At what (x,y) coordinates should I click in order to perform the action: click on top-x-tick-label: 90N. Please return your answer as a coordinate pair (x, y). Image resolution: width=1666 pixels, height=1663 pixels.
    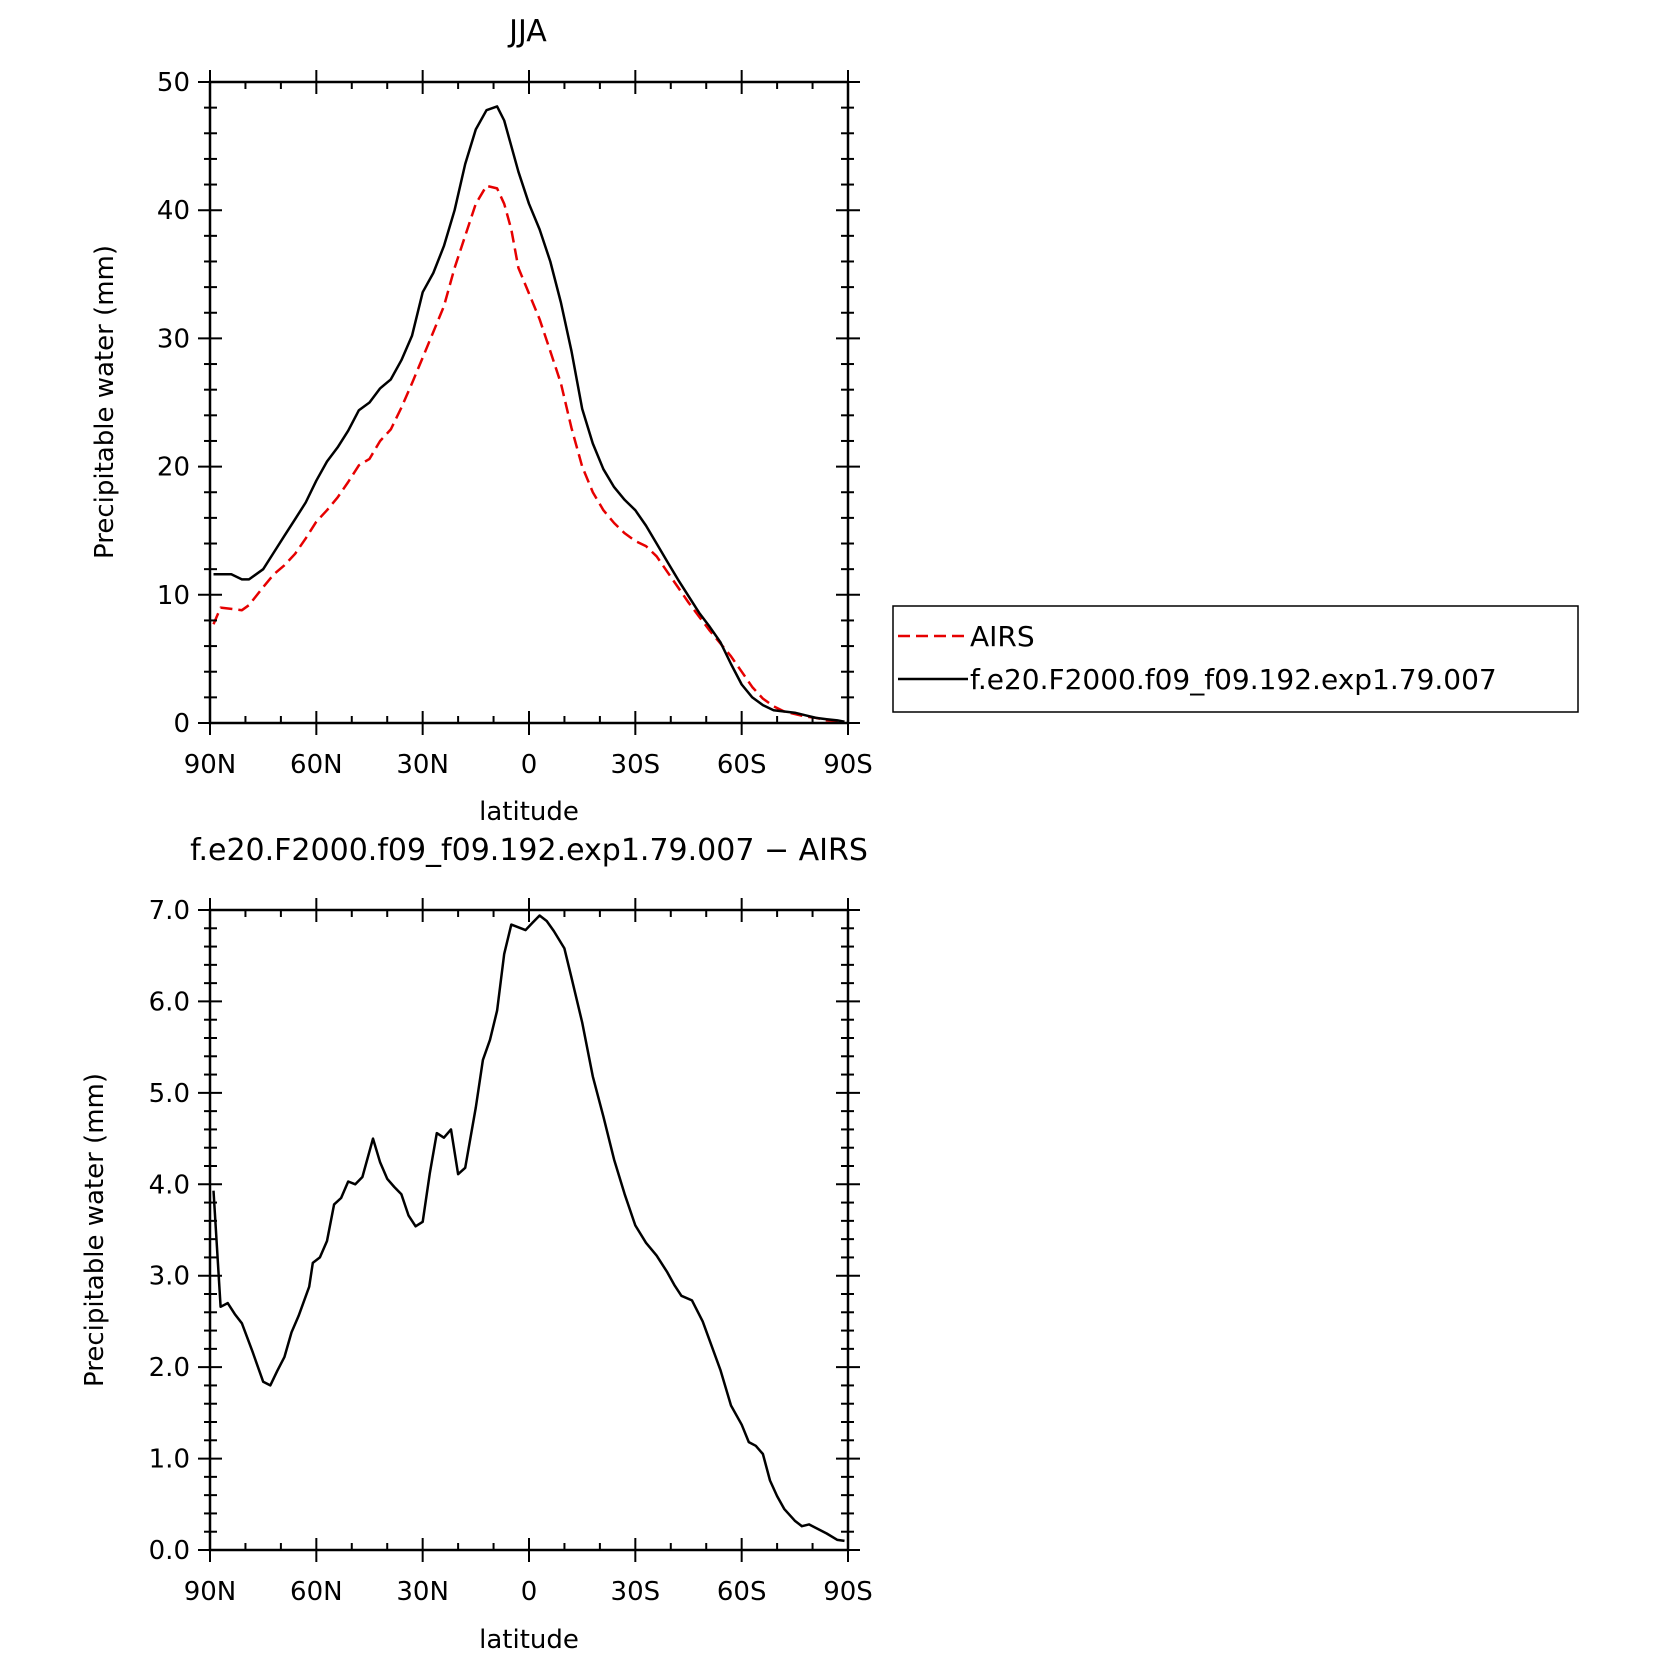
    Looking at the image, I should click on (210, 765).